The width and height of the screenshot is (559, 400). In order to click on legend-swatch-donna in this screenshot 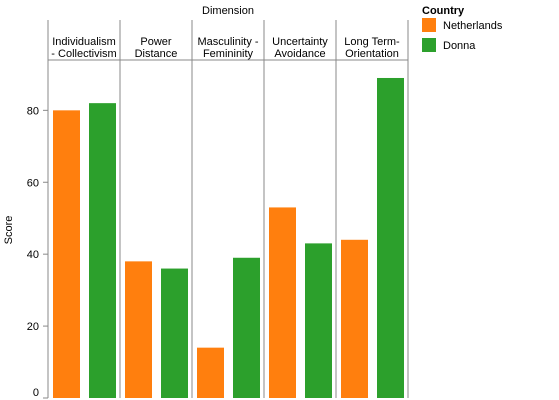, I will do `click(429, 45)`.